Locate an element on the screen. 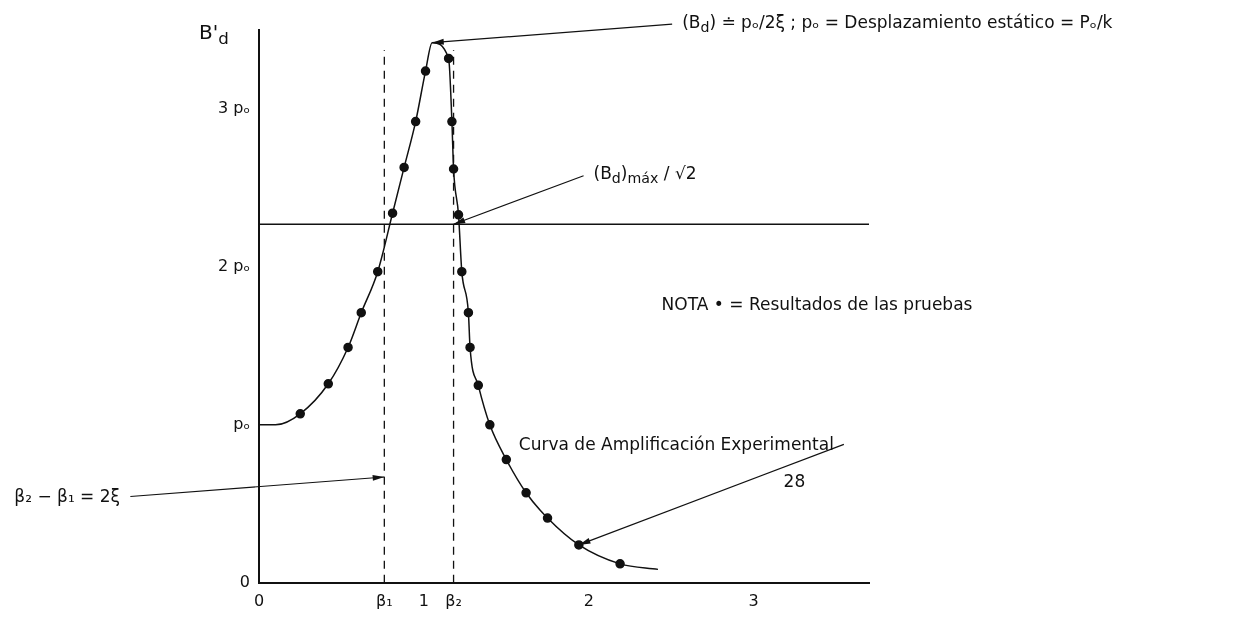 Image resolution: width=1249 pixels, height=634 pixels. y-axis-title: B'$_{d}$ is located at coordinates (214, 34).